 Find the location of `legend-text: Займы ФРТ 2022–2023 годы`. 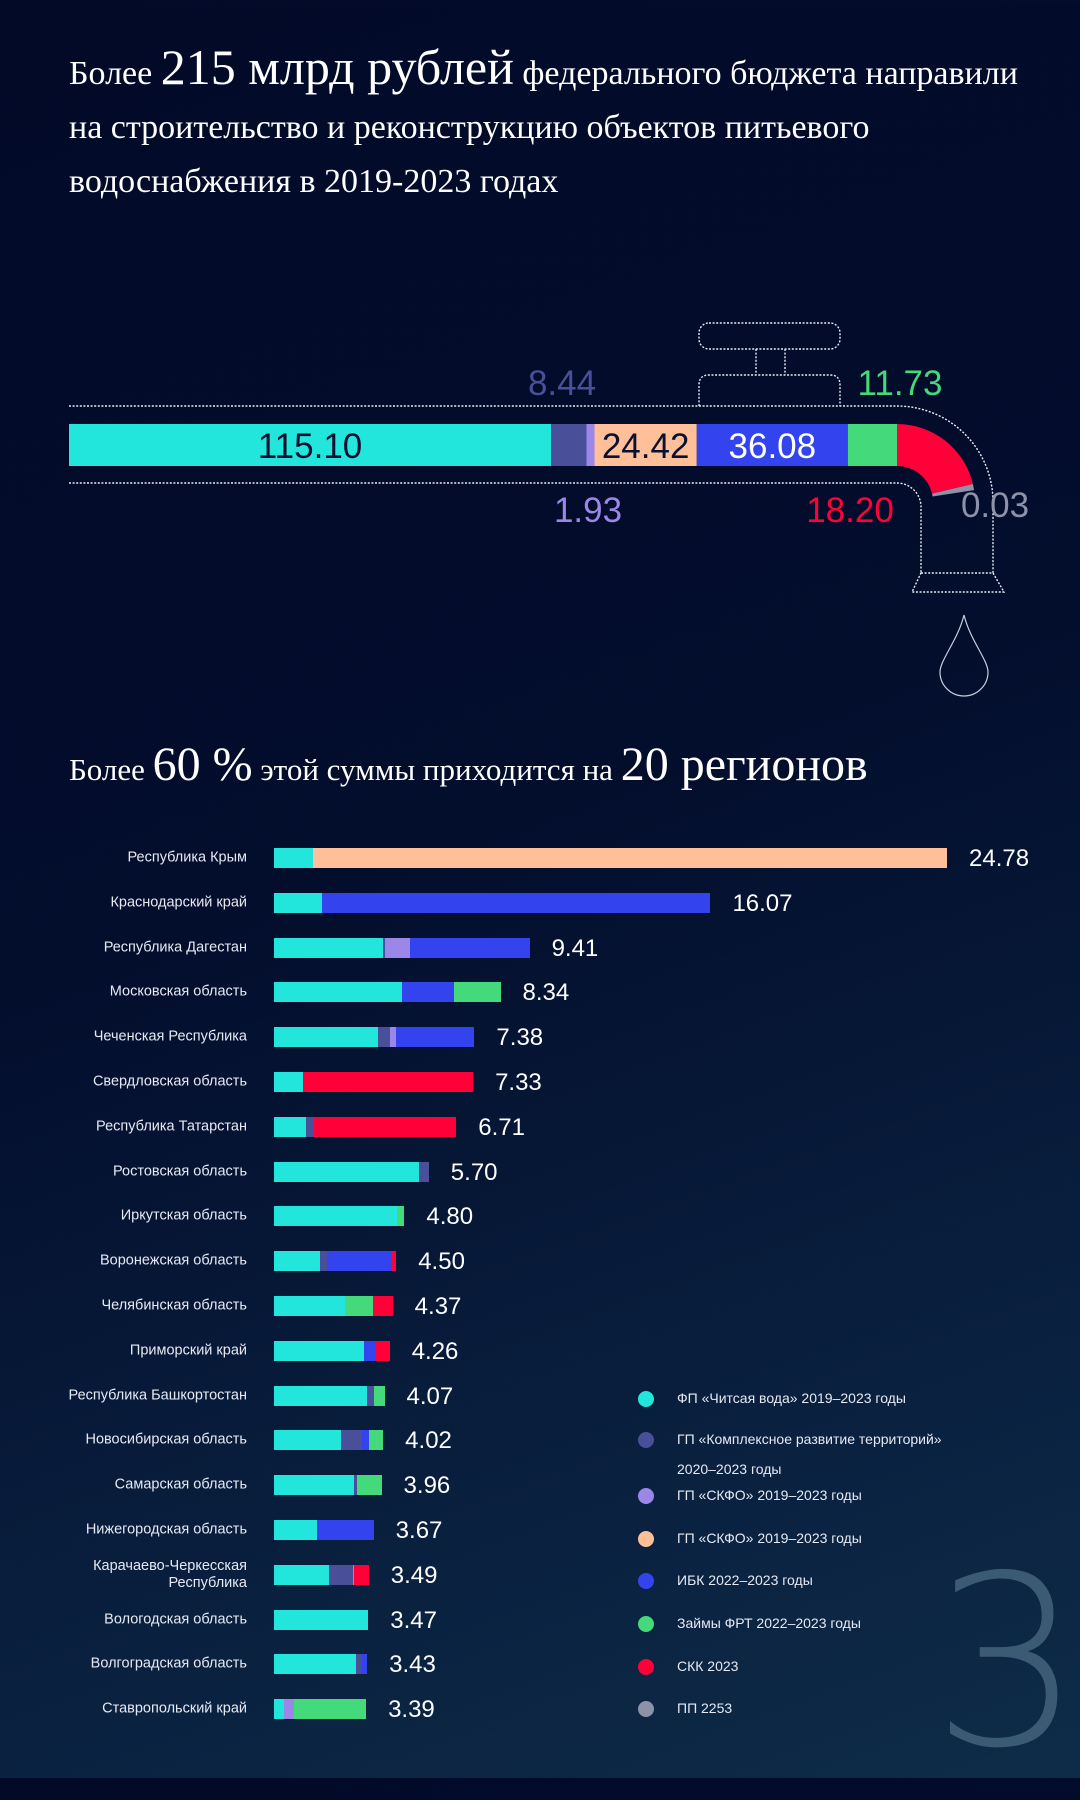

legend-text: Займы ФРТ 2022–2023 годы is located at coordinates (769, 1623).